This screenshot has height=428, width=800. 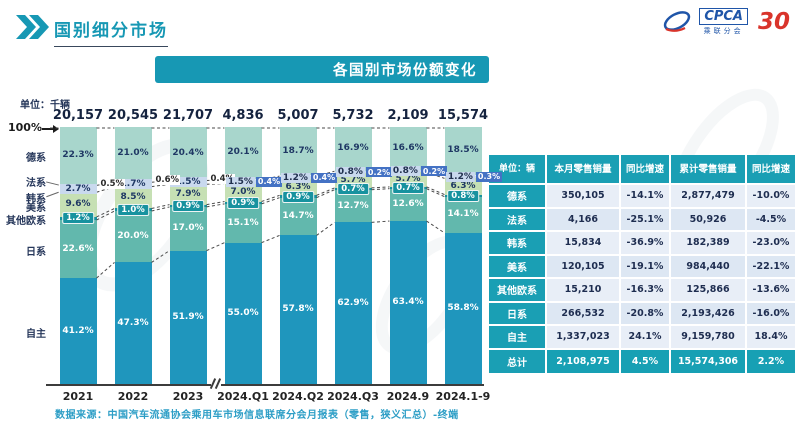 What do you see at coordinates (773, 22) in the screenshot?
I see `anniversary-30-logo: 30` at bounding box center [773, 22].